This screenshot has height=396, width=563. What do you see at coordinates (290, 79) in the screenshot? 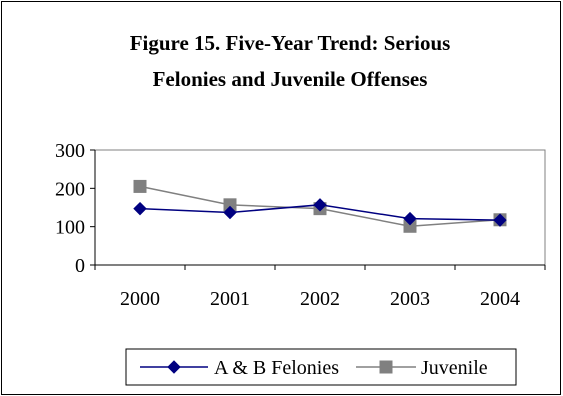
I see `chart-title-line-2: Felonies and Juvenile Offenses` at bounding box center [290, 79].